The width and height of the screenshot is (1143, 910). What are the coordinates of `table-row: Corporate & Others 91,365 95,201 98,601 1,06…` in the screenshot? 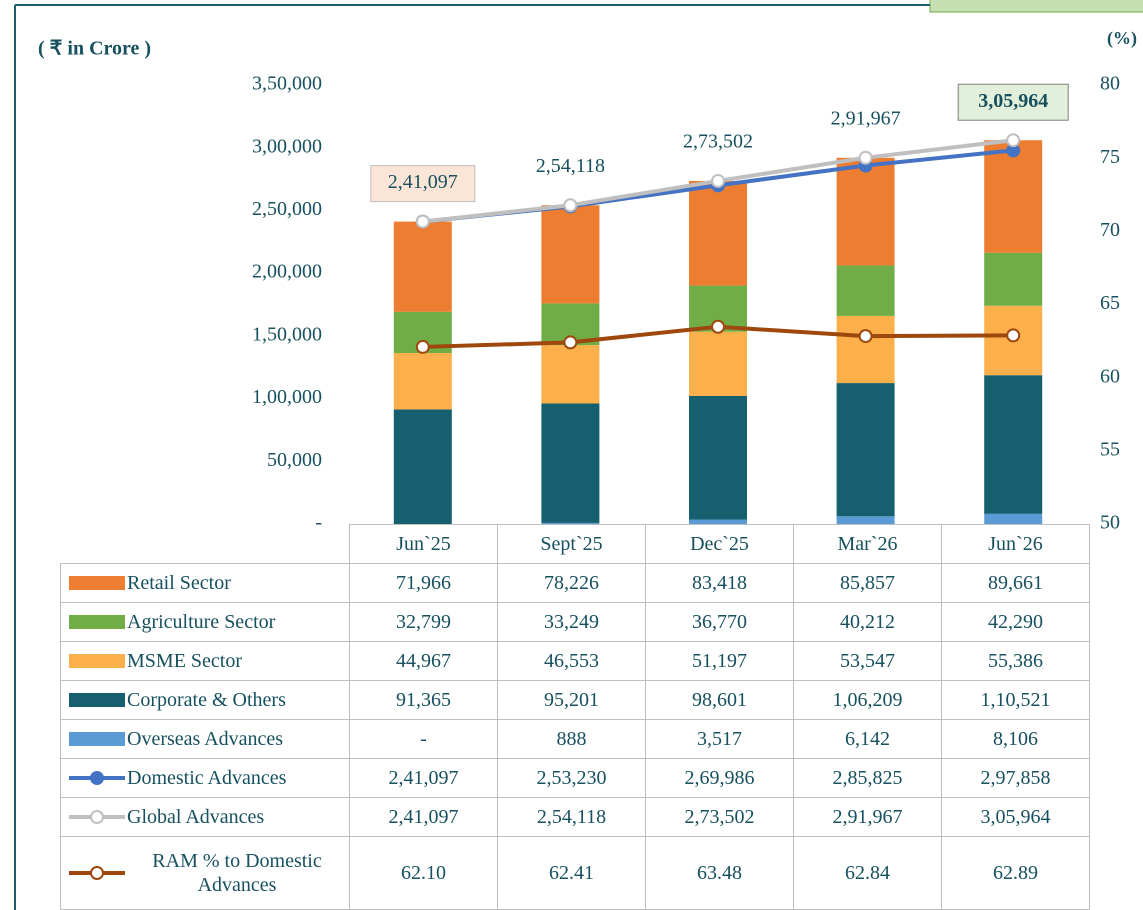 It's located at (575, 700).